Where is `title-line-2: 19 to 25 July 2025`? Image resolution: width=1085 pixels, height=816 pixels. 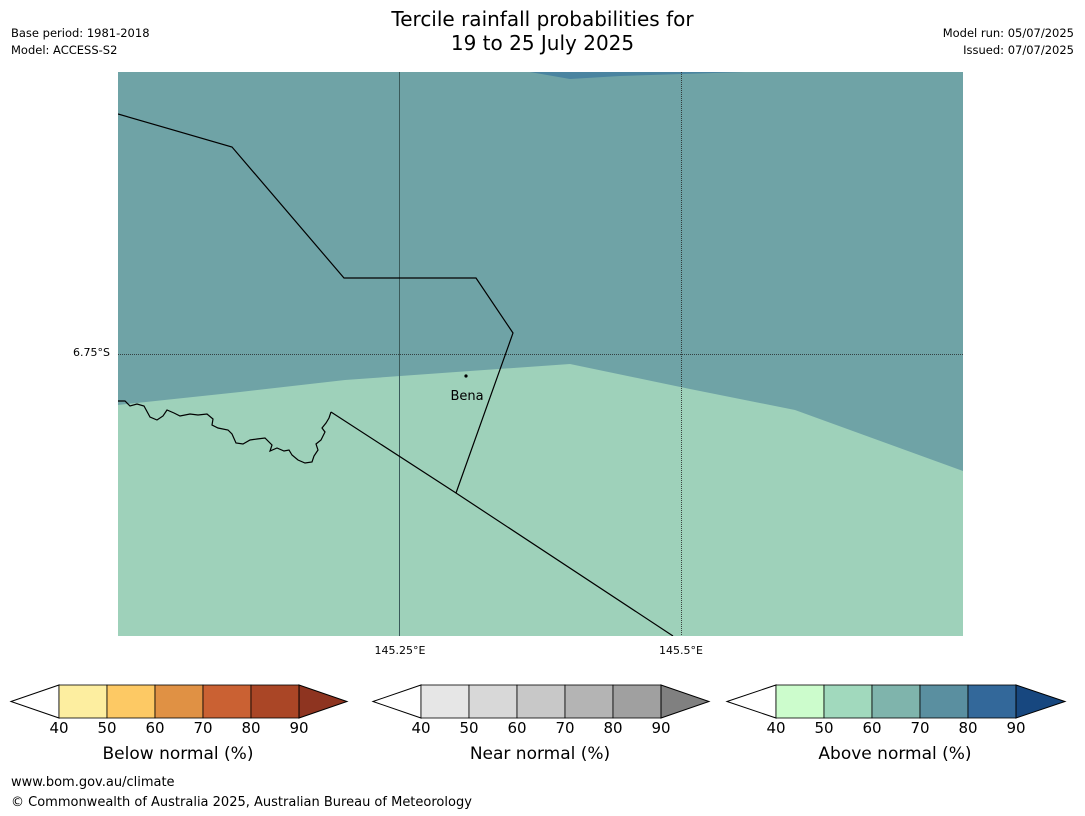 title-line-2: 19 to 25 July 2025 is located at coordinates (542, 43).